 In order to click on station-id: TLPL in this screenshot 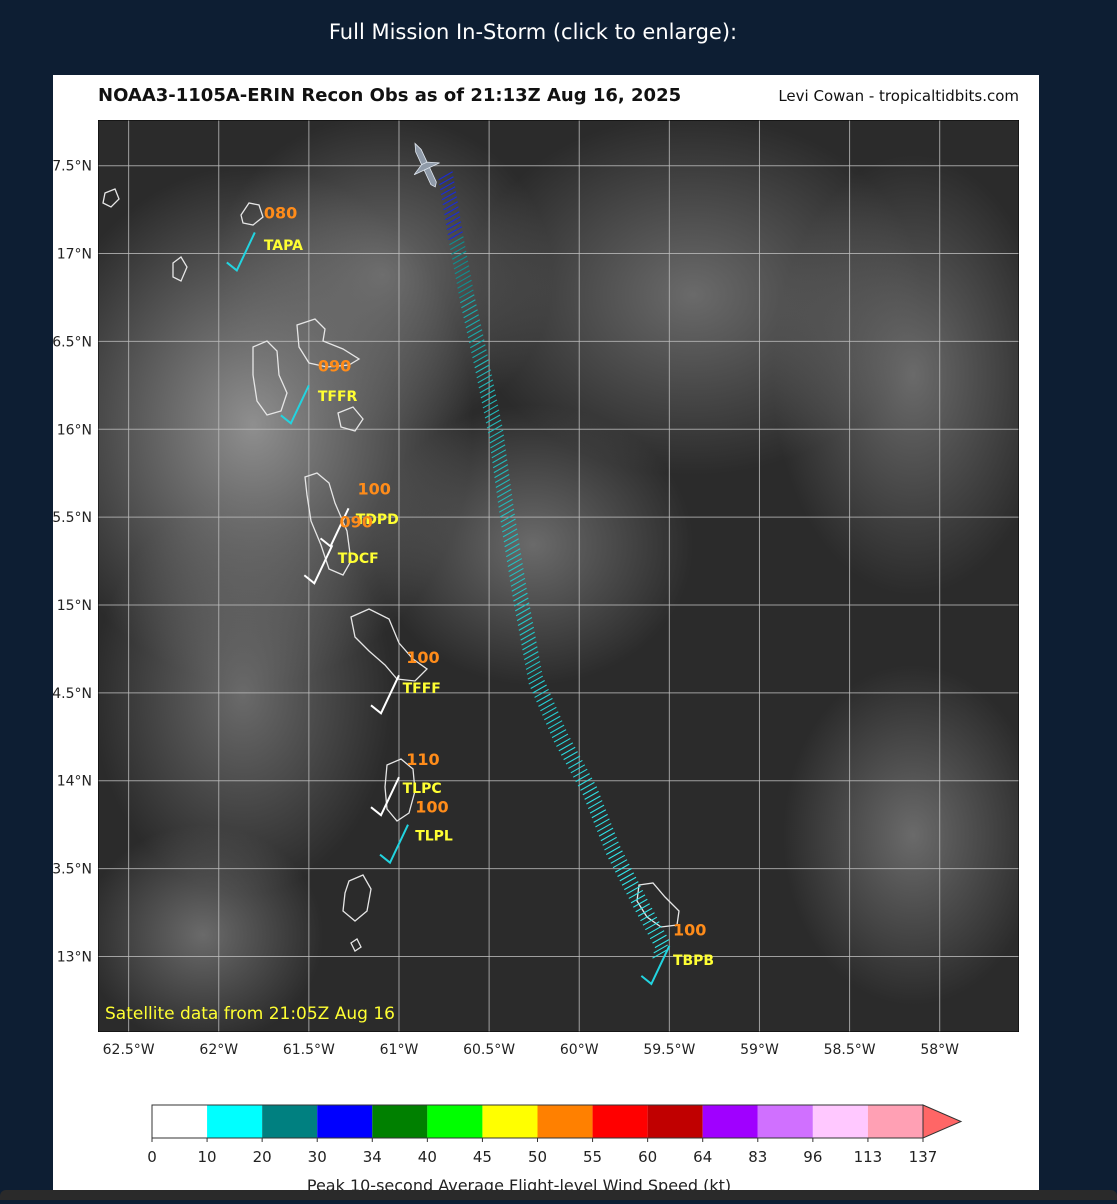, I will do `click(434, 836)`.